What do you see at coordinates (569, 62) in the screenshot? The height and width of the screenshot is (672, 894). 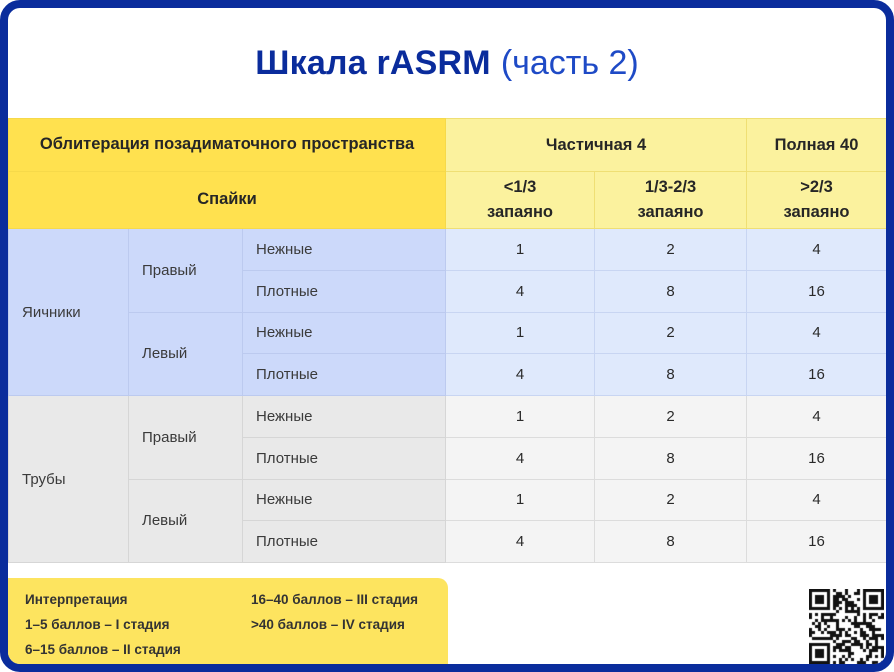 I see `title-part: (часть 2)` at bounding box center [569, 62].